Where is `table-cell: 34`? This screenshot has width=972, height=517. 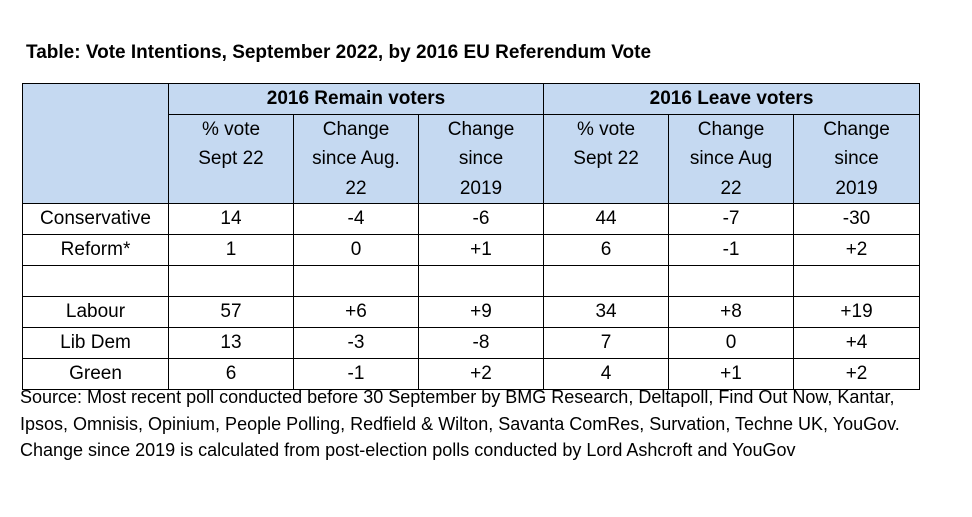 table-cell: 34 is located at coordinates (606, 312).